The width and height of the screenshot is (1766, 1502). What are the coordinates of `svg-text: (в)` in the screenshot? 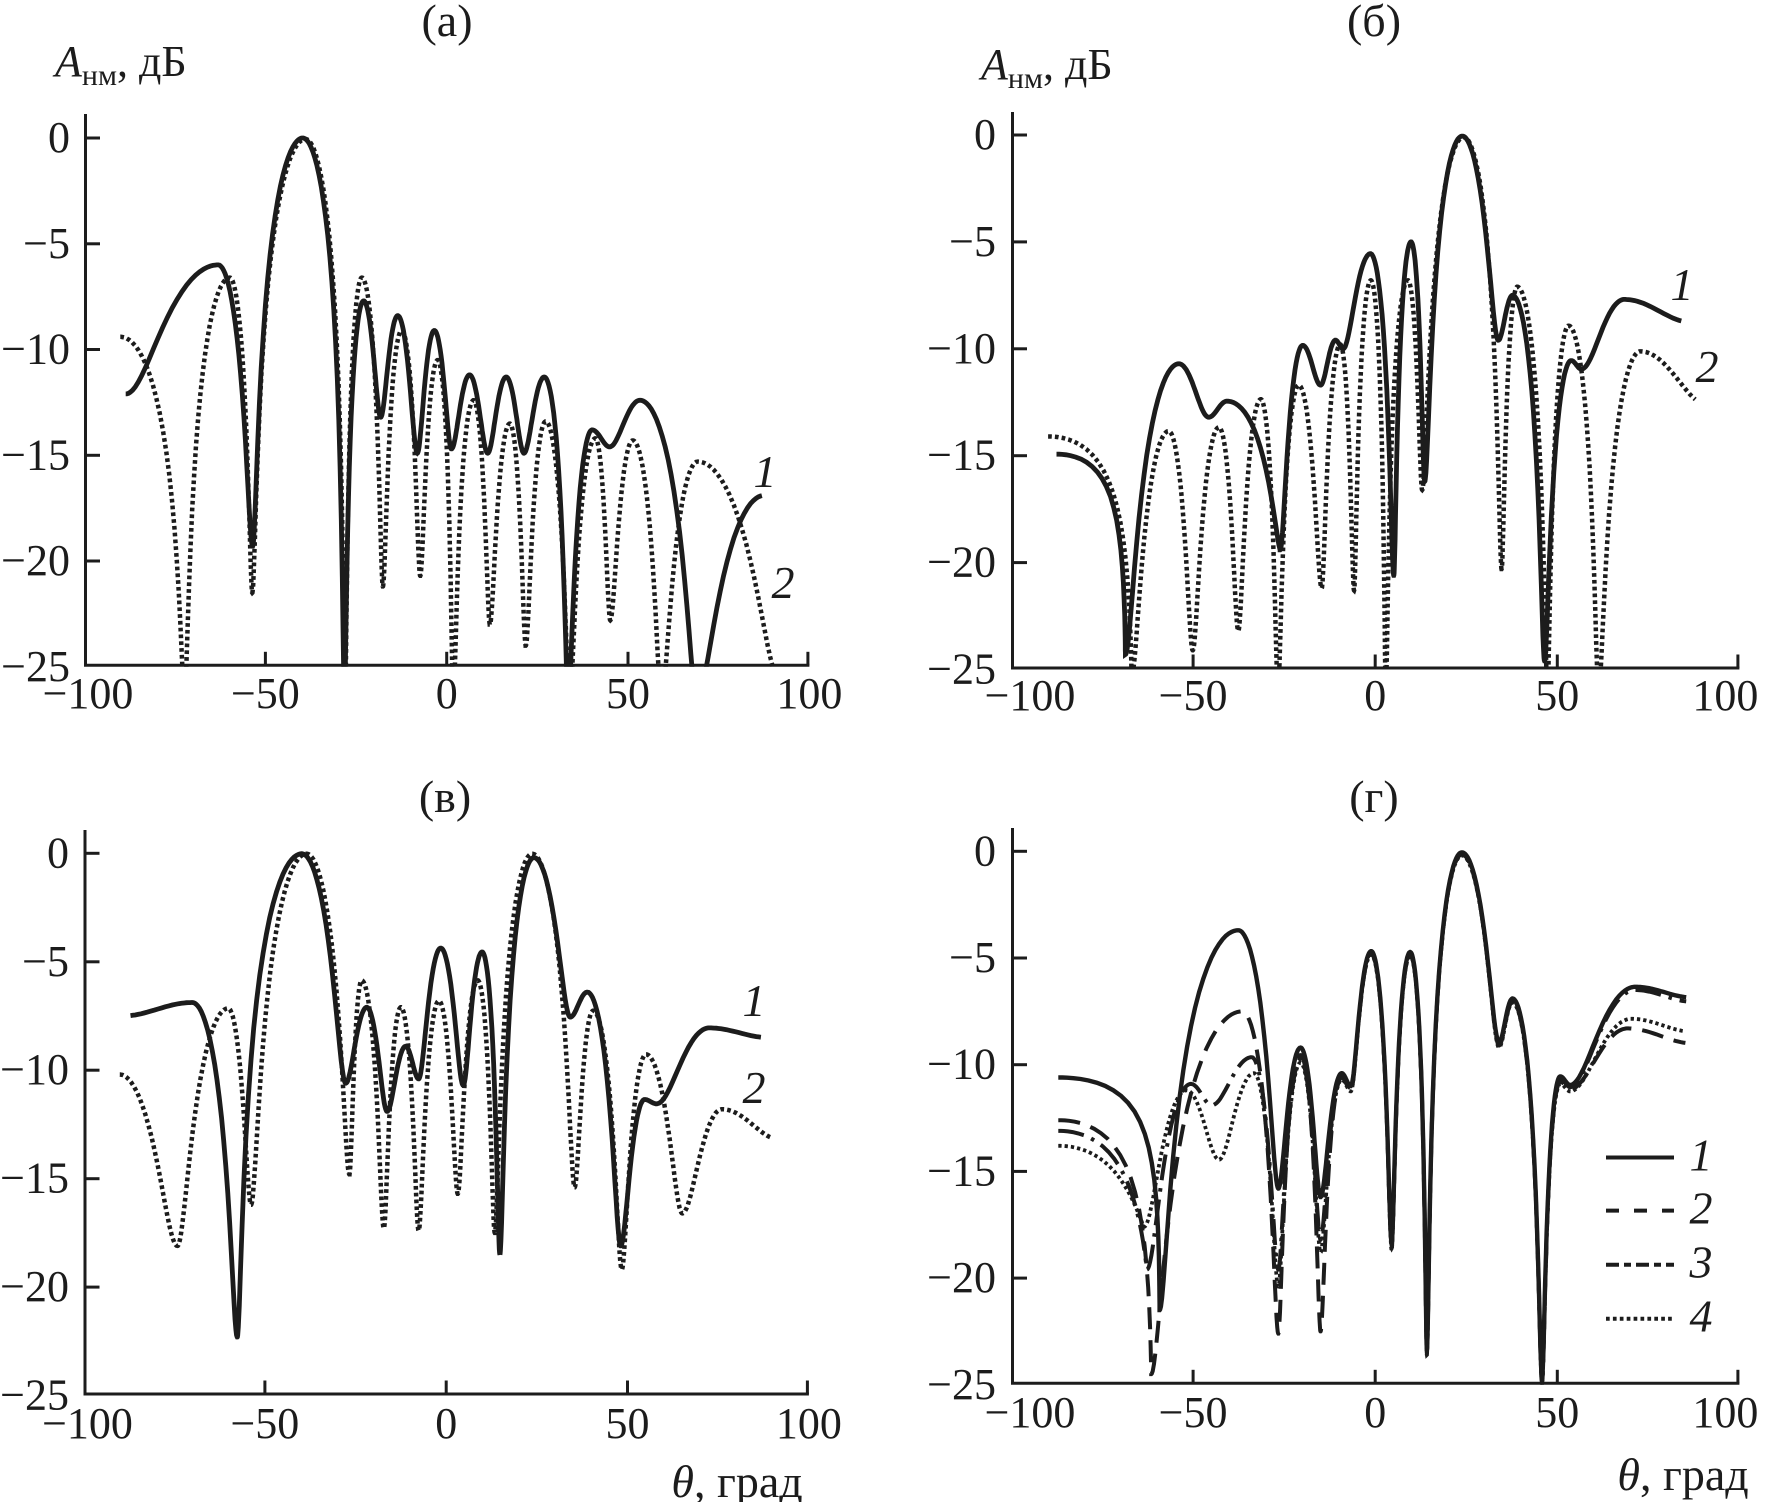 It's located at (445, 796).